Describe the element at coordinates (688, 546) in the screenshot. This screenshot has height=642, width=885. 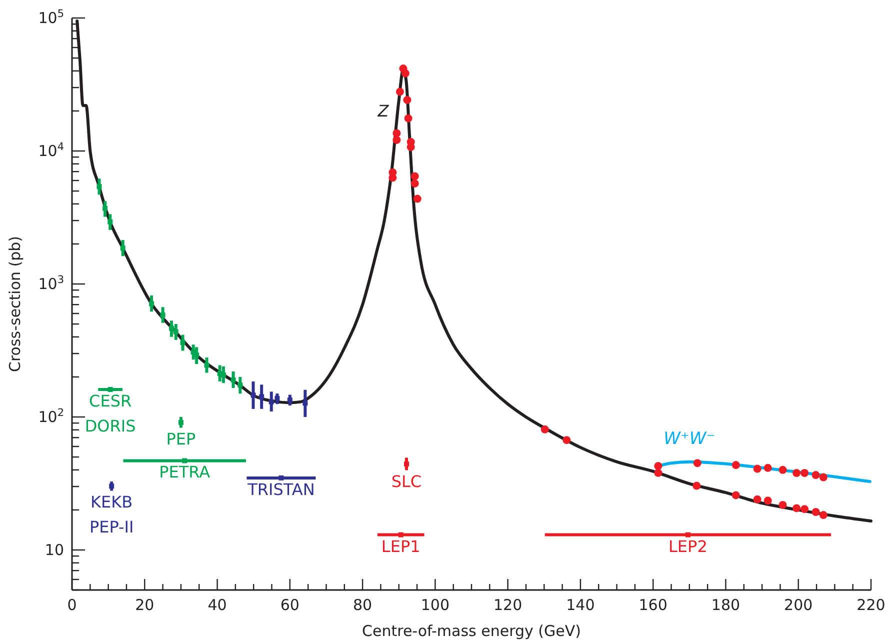
I see `series-label: LEP2` at that location.